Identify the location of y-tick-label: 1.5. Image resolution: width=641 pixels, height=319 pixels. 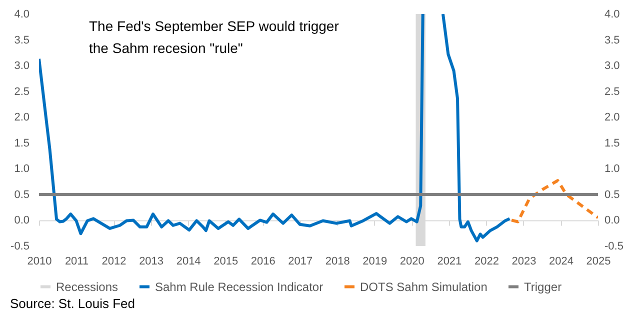
(22, 143).